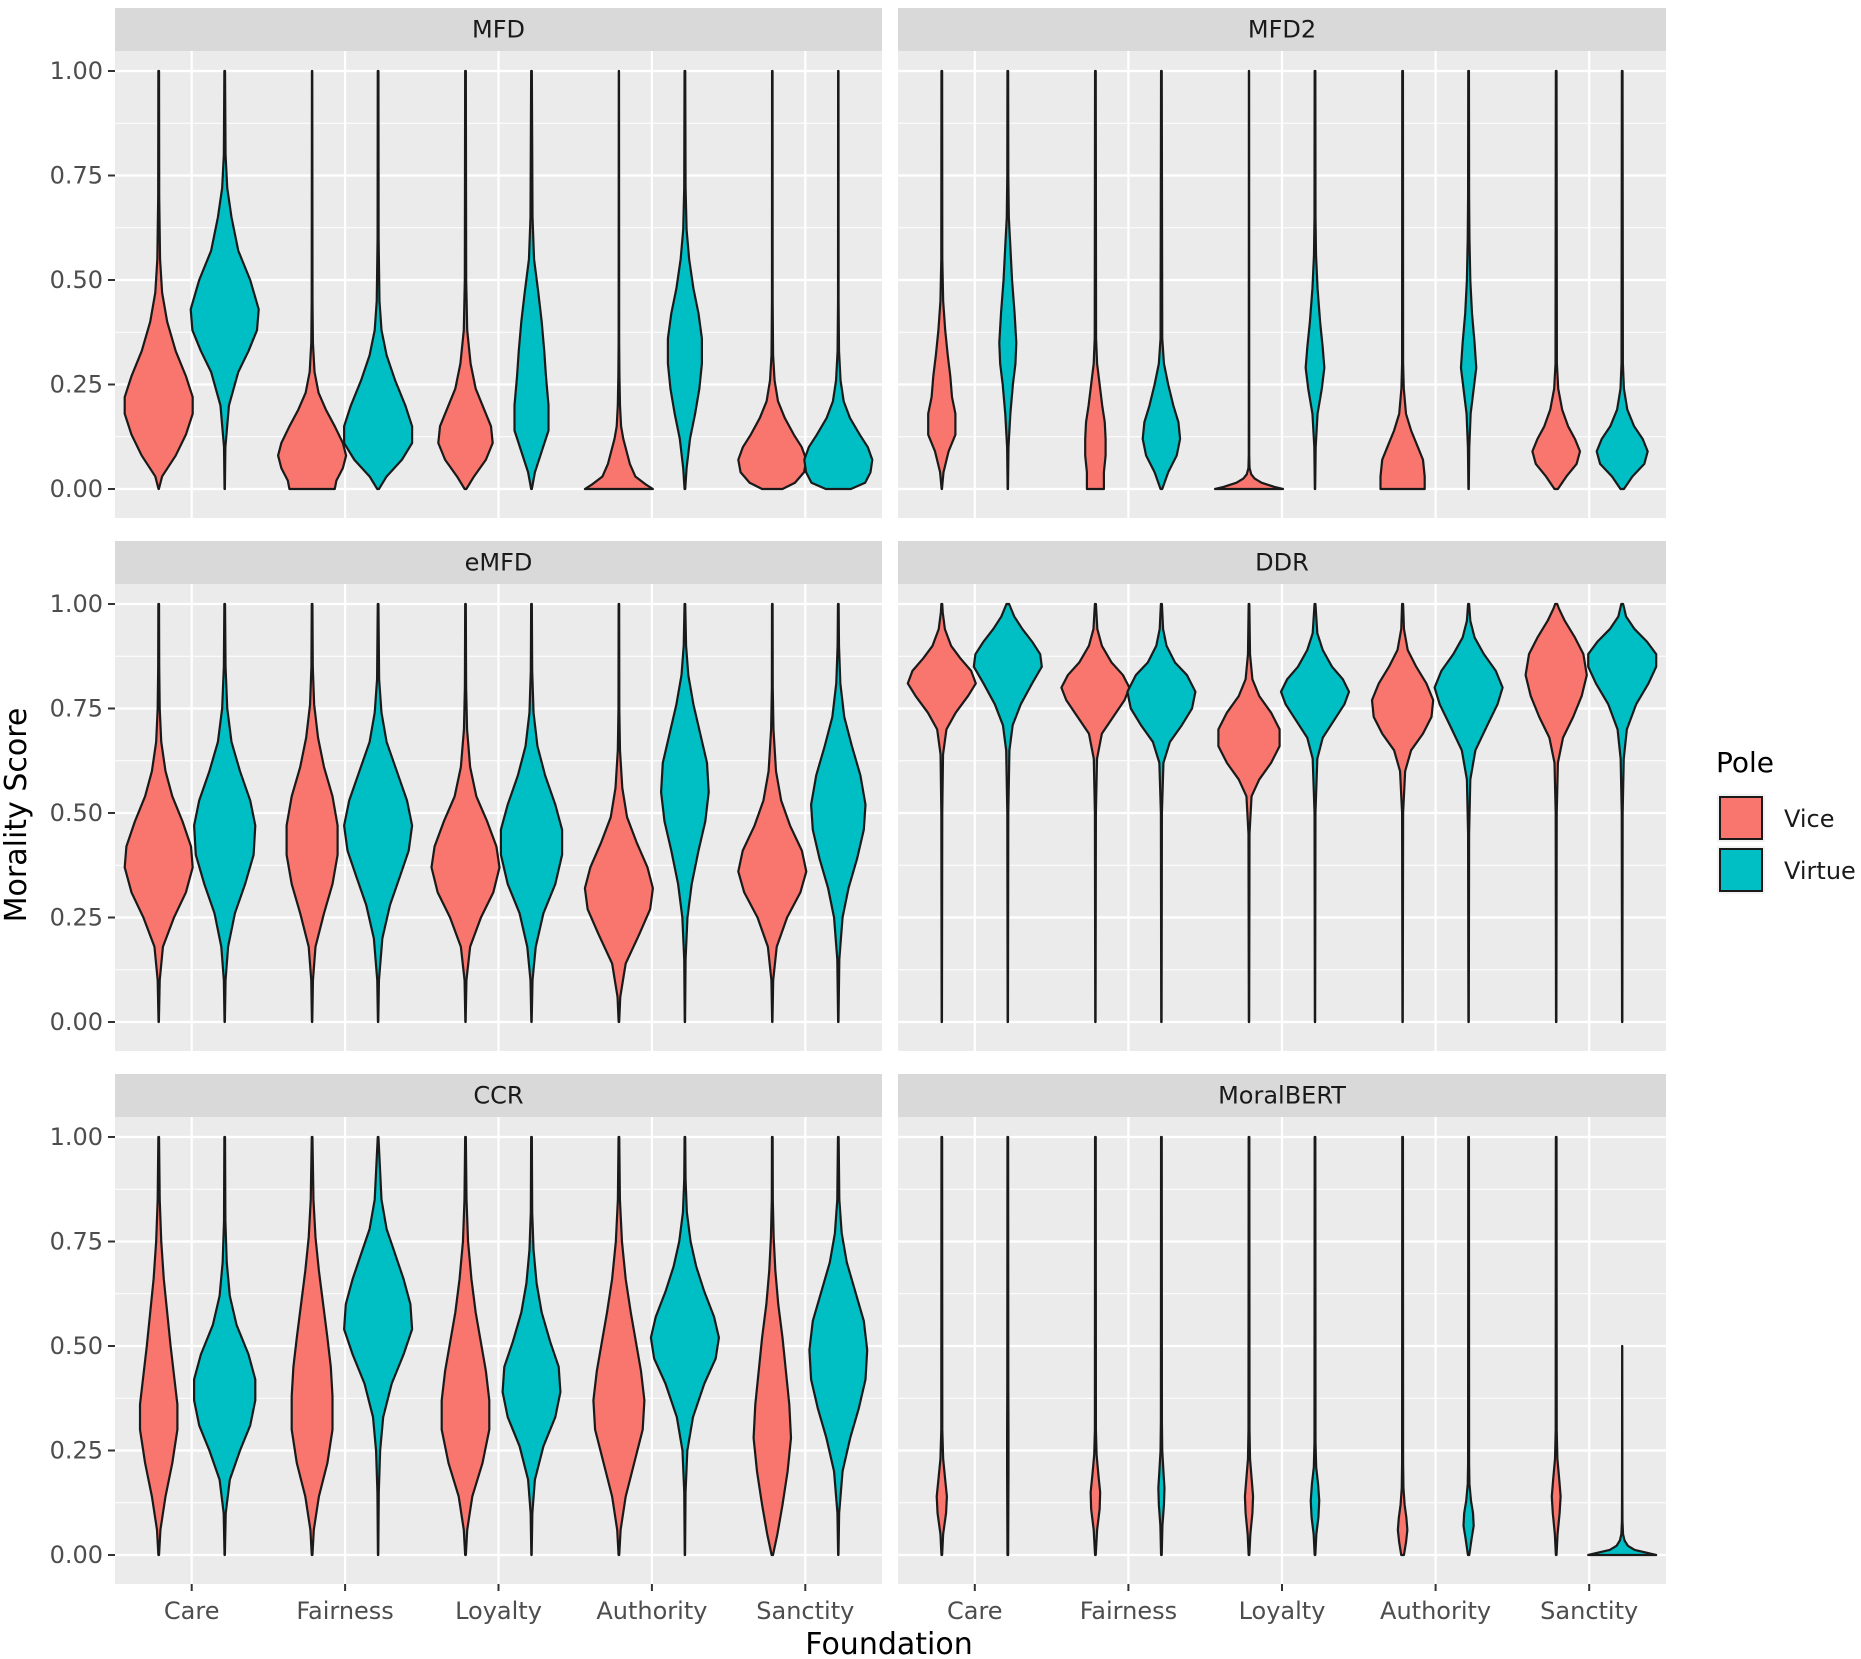  I want to click on violin-moralbert-authority-virtue, so click(1468, 1346).